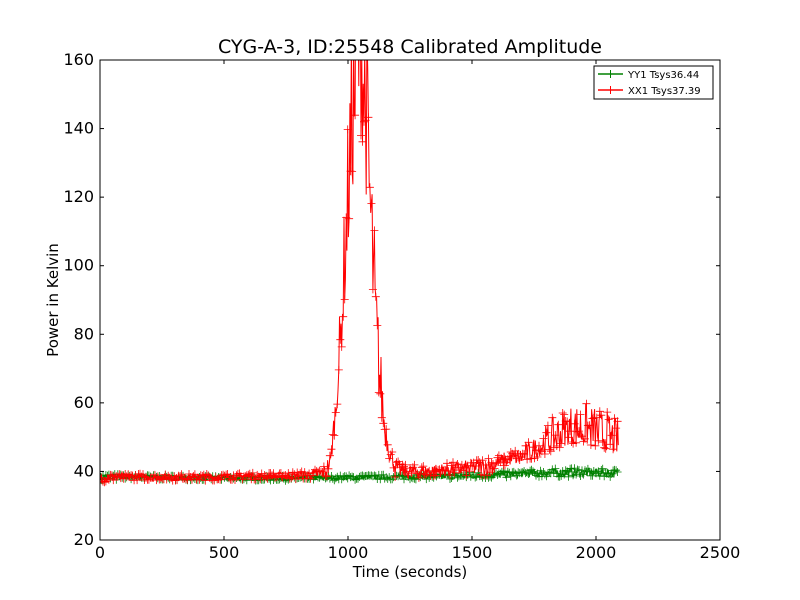 The width and height of the screenshot is (800, 600). I want to click on x-tick-label: 1000, so click(348, 552).